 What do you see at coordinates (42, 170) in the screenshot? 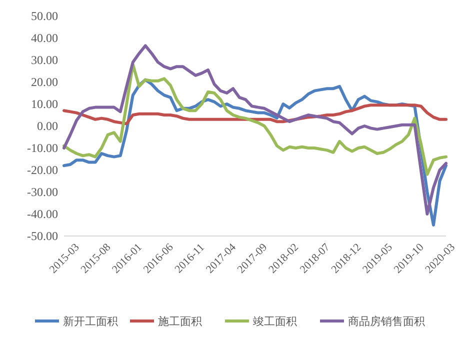
I see `y-tick-label: -20.00` at bounding box center [42, 170].